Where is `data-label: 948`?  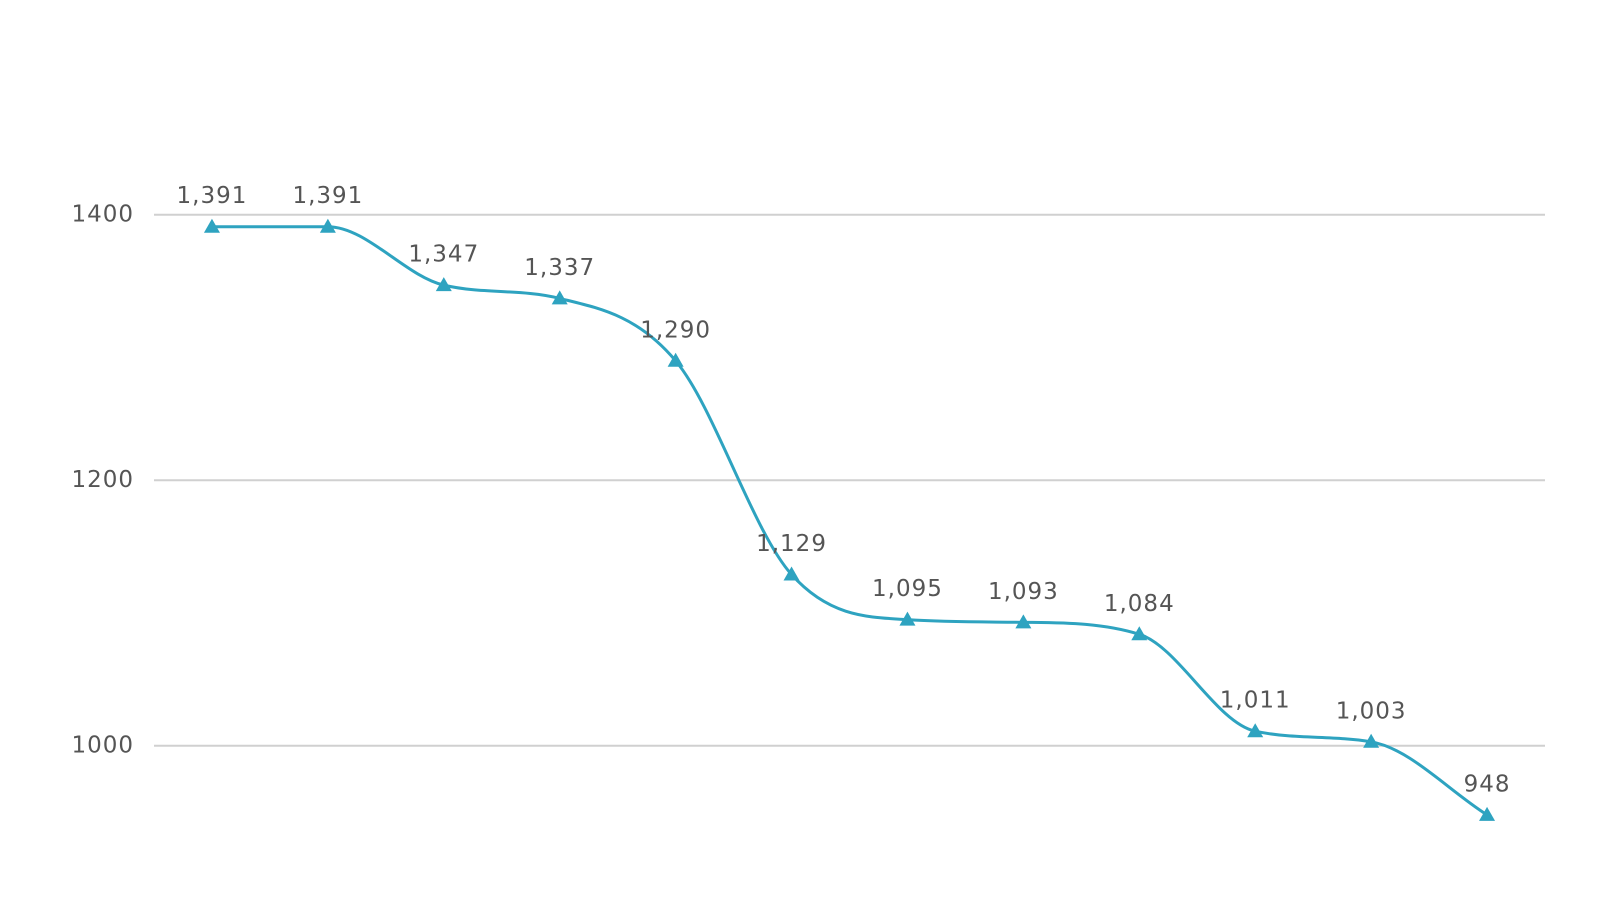 data-label: 948 is located at coordinates (1487, 784).